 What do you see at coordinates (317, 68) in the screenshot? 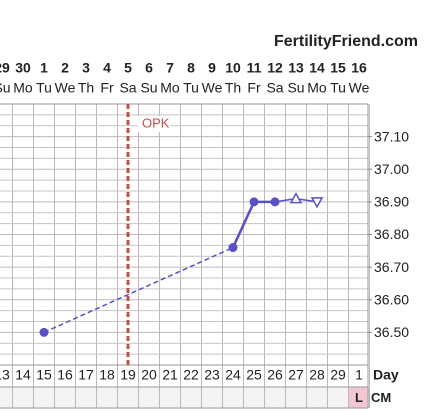
I see `date-label: 14` at bounding box center [317, 68].